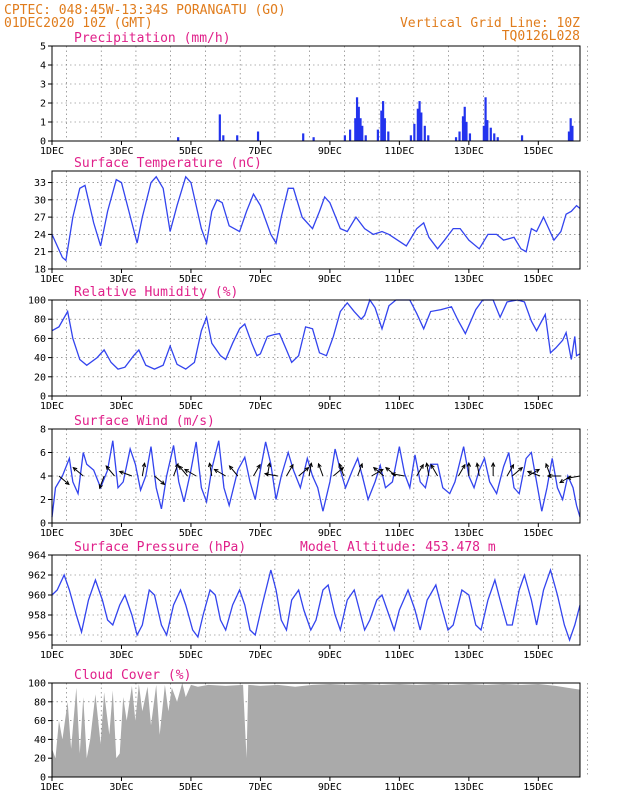 The width and height of the screenshot is (618, 800). I want to click on temperature-ytick-label: 30, so click(40, 200).